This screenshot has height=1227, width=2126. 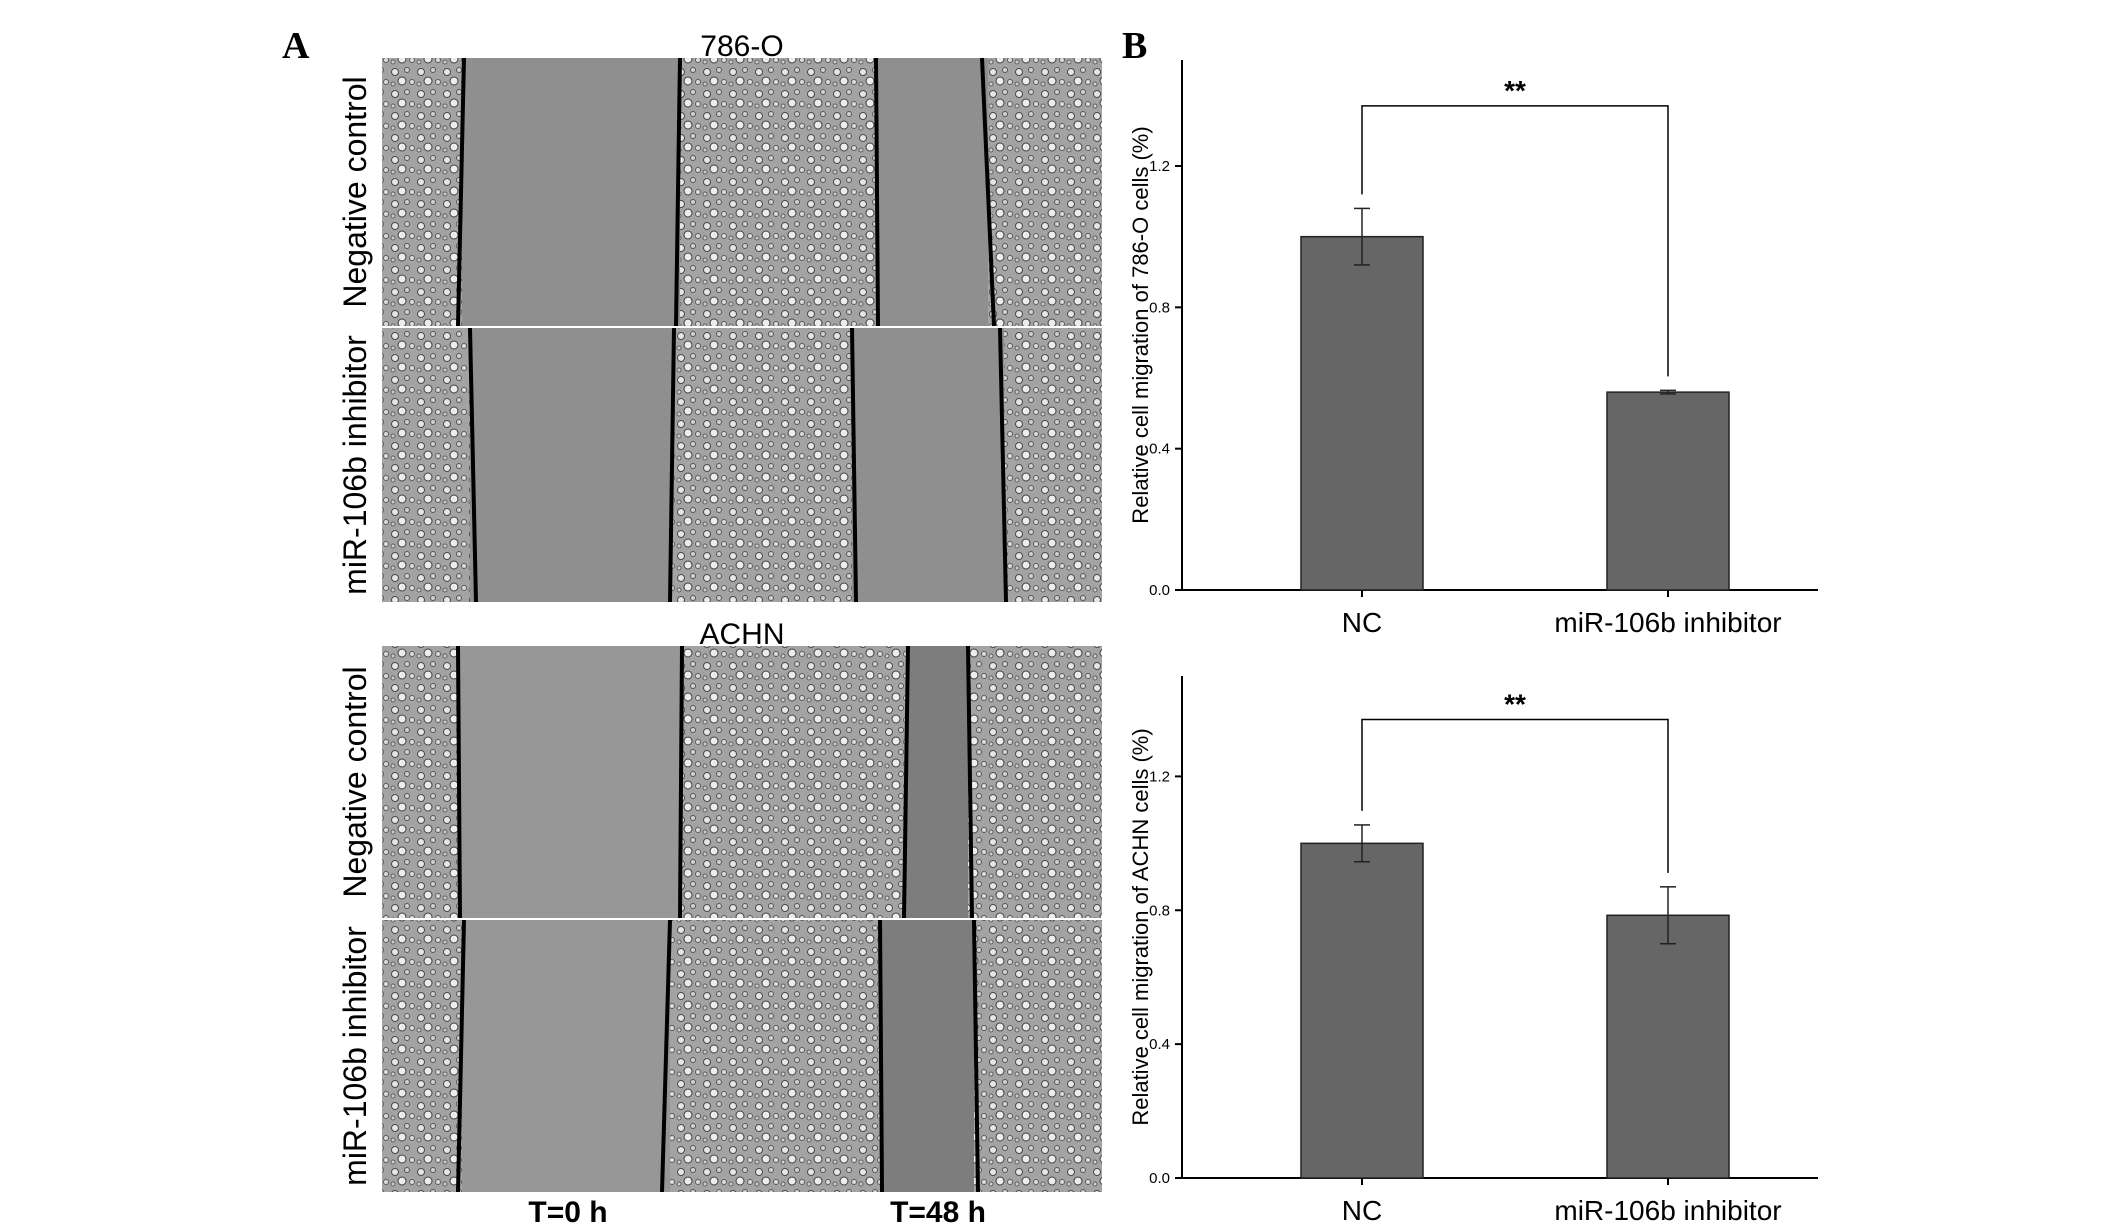 I want to click on time-label-48h: T=48 h, so click(x=938, y=1211).